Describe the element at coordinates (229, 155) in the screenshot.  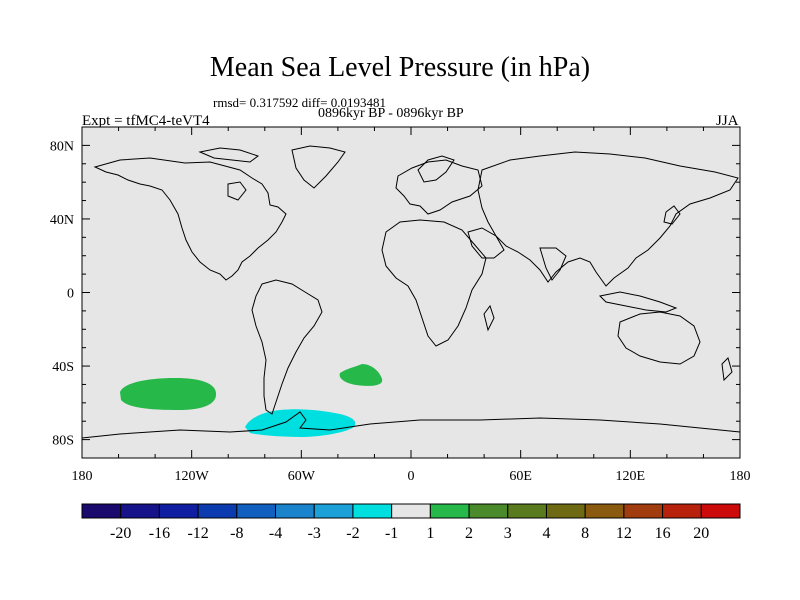
I see `coast-arctic-islands` at that location.